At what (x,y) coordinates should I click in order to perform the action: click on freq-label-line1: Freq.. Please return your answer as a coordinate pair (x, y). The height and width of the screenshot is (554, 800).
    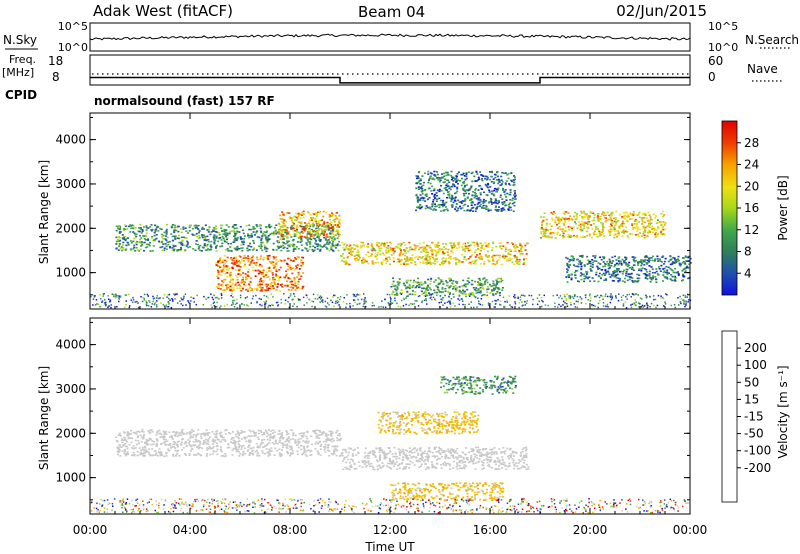
    Looking at the image, I should click on (22, 59).